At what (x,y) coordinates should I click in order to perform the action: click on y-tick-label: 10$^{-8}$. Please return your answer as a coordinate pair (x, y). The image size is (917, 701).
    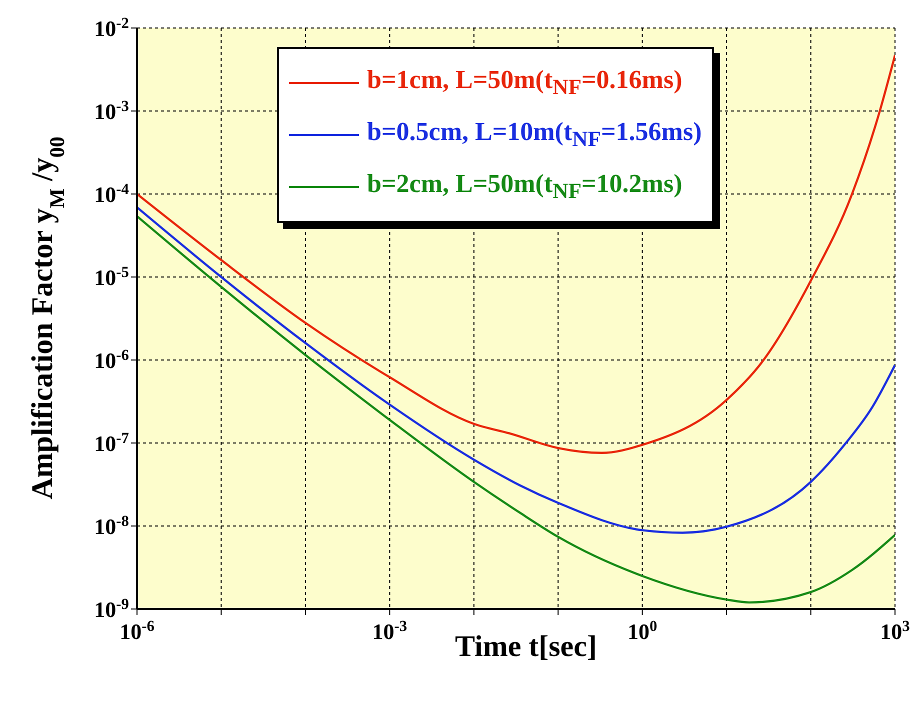
    Looking at the image, I should click on (112, 525).